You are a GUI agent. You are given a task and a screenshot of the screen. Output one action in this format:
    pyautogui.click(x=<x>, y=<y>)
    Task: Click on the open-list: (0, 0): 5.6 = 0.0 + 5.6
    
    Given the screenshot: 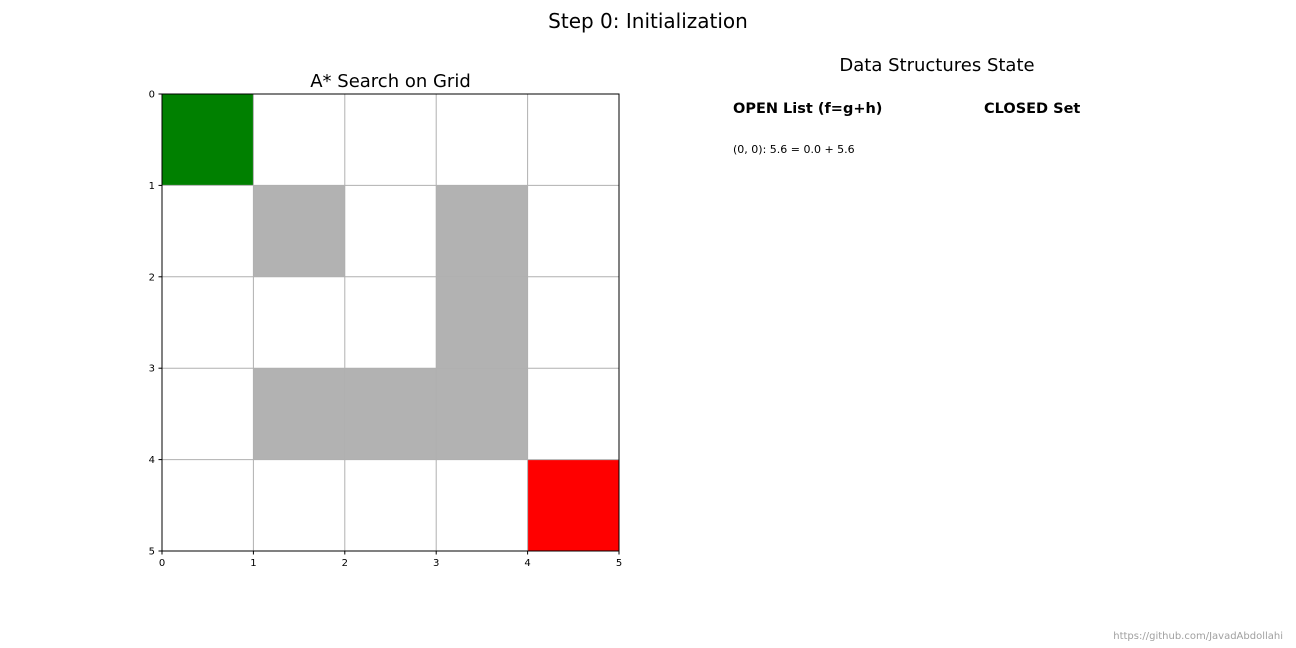 What is the action you would take?
    pyautogui.click(x=794, y=149)
    